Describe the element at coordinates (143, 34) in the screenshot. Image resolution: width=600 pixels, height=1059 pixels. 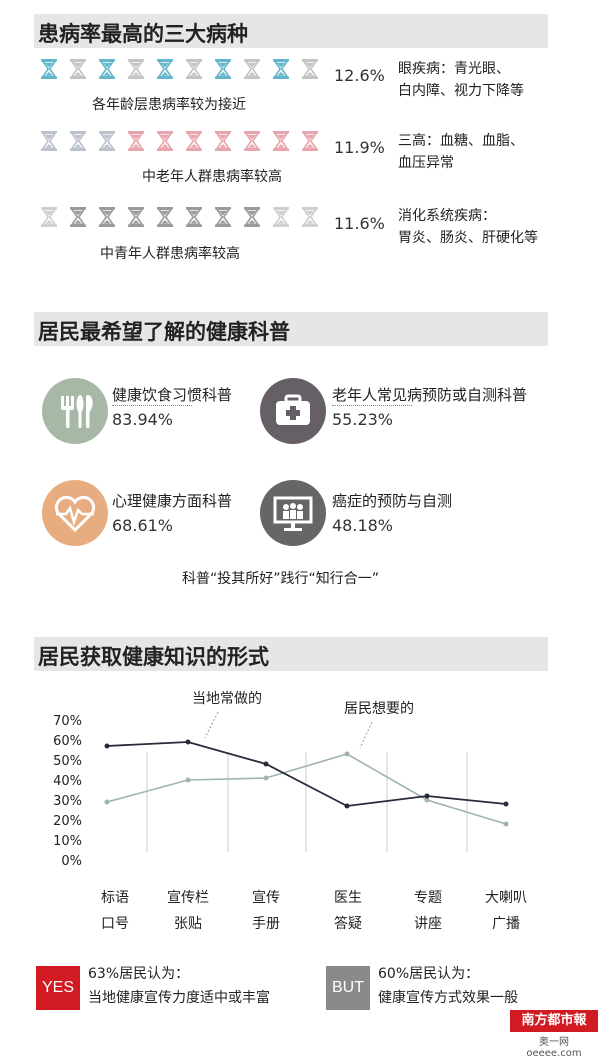
I see `section-title-diseases: 患病率最高的三大病种` at that location.